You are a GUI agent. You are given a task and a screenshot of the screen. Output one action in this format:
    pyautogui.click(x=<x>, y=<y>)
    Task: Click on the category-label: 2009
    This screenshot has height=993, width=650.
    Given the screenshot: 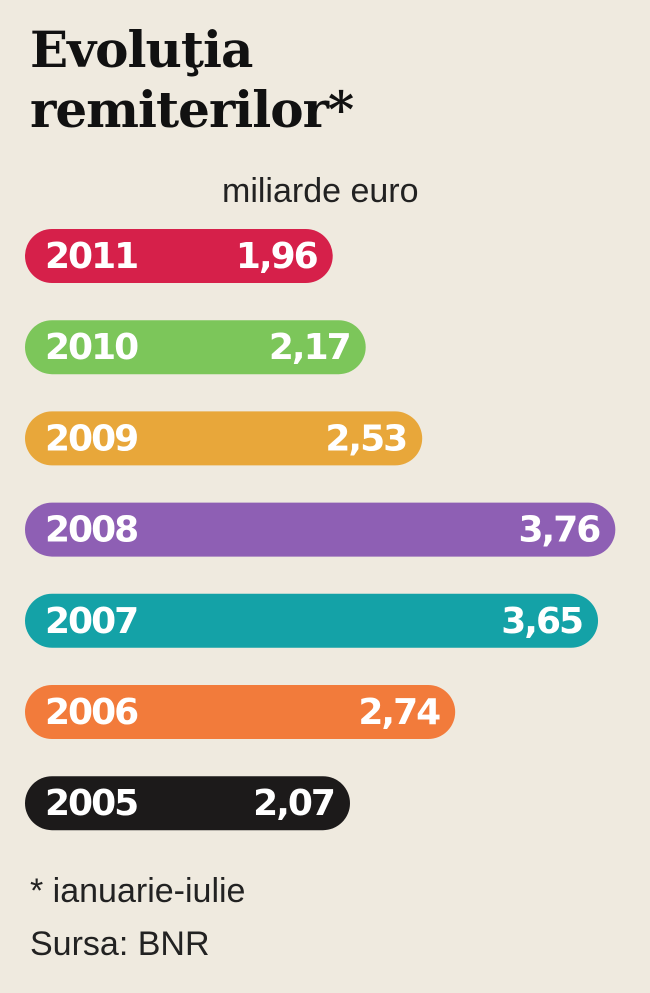 What is the action you would take?
    pyautogui.click(x=91, y=438)
    